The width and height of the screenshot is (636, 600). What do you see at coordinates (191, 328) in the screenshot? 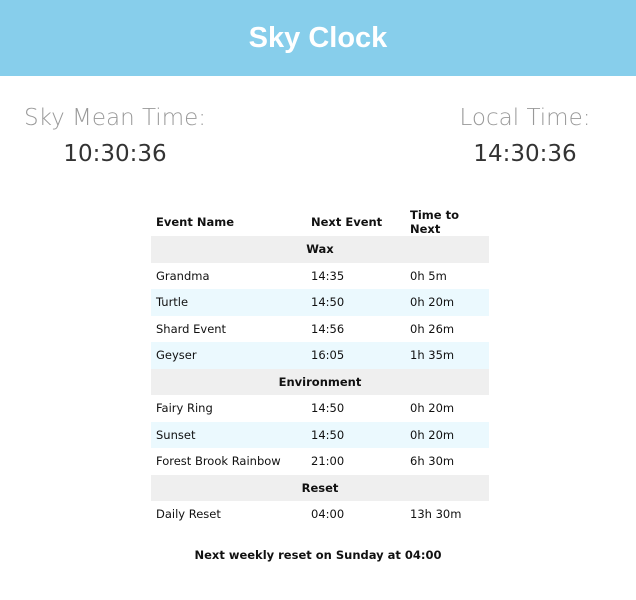
I see `event-name-cell: Shard Event` at bounding box center [191, 328].